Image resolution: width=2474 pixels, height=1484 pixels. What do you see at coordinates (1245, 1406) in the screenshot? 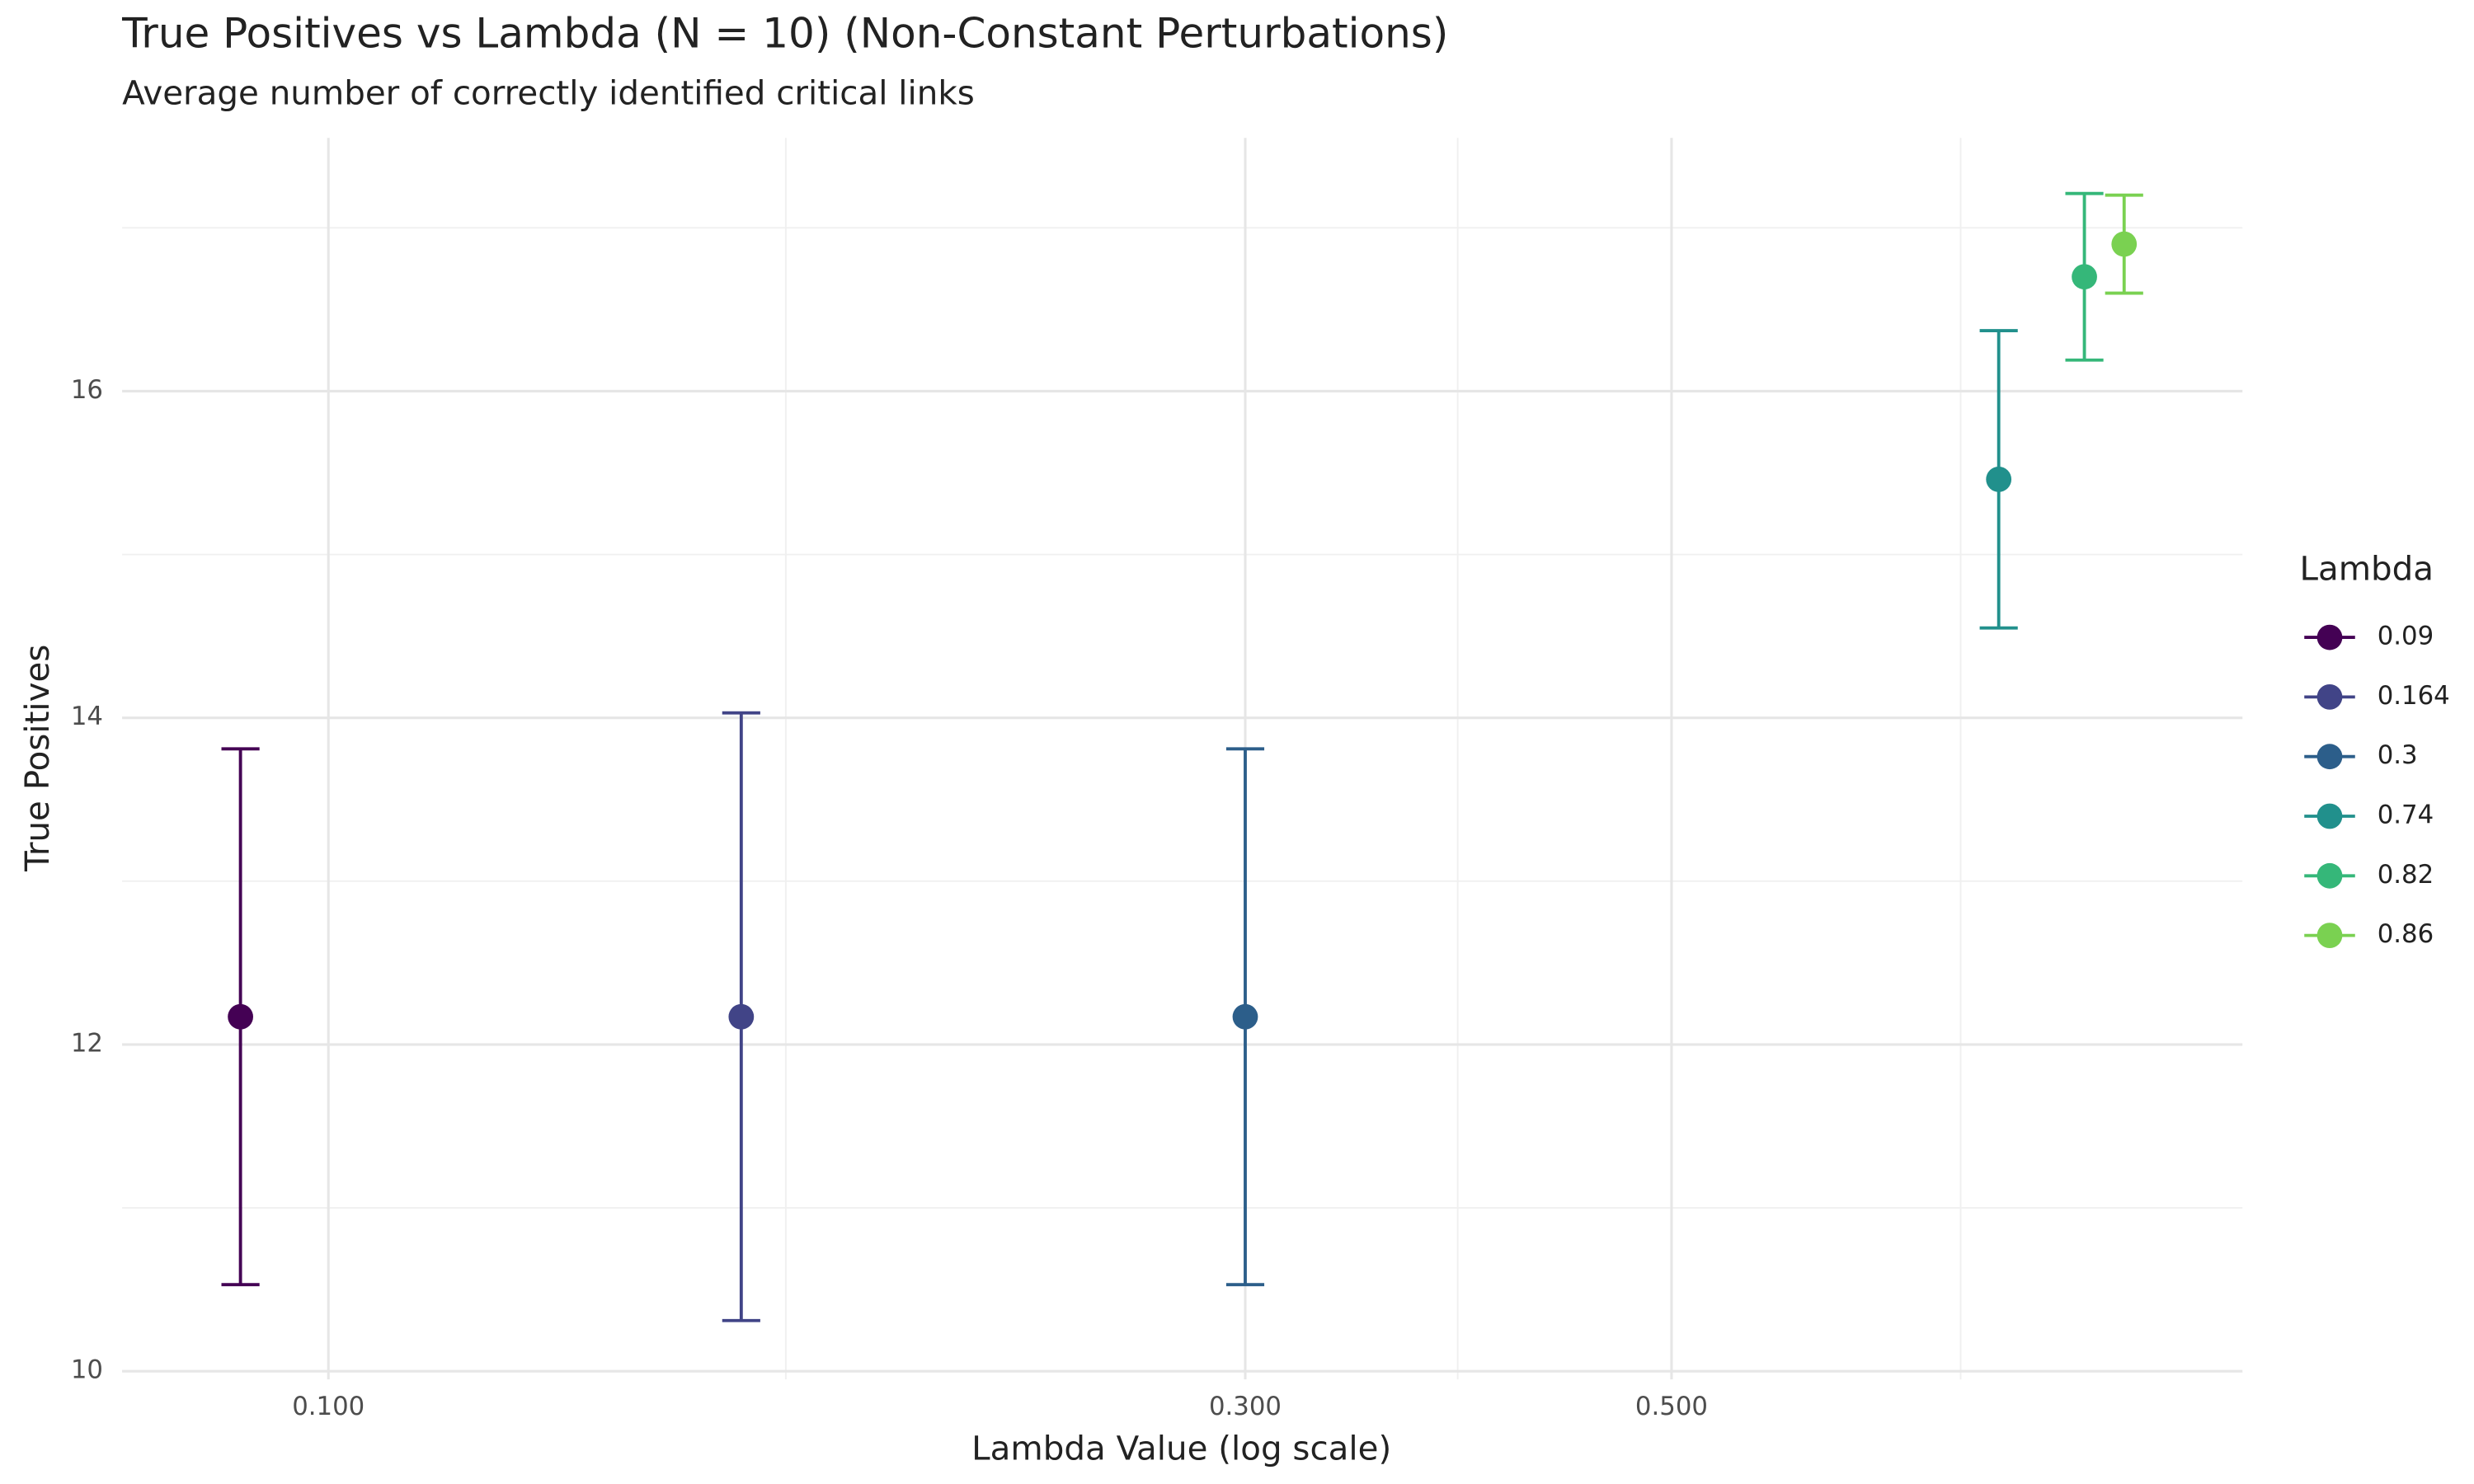
I see `x-tick-label: 0.300` at bounding box center [1245, 1406].